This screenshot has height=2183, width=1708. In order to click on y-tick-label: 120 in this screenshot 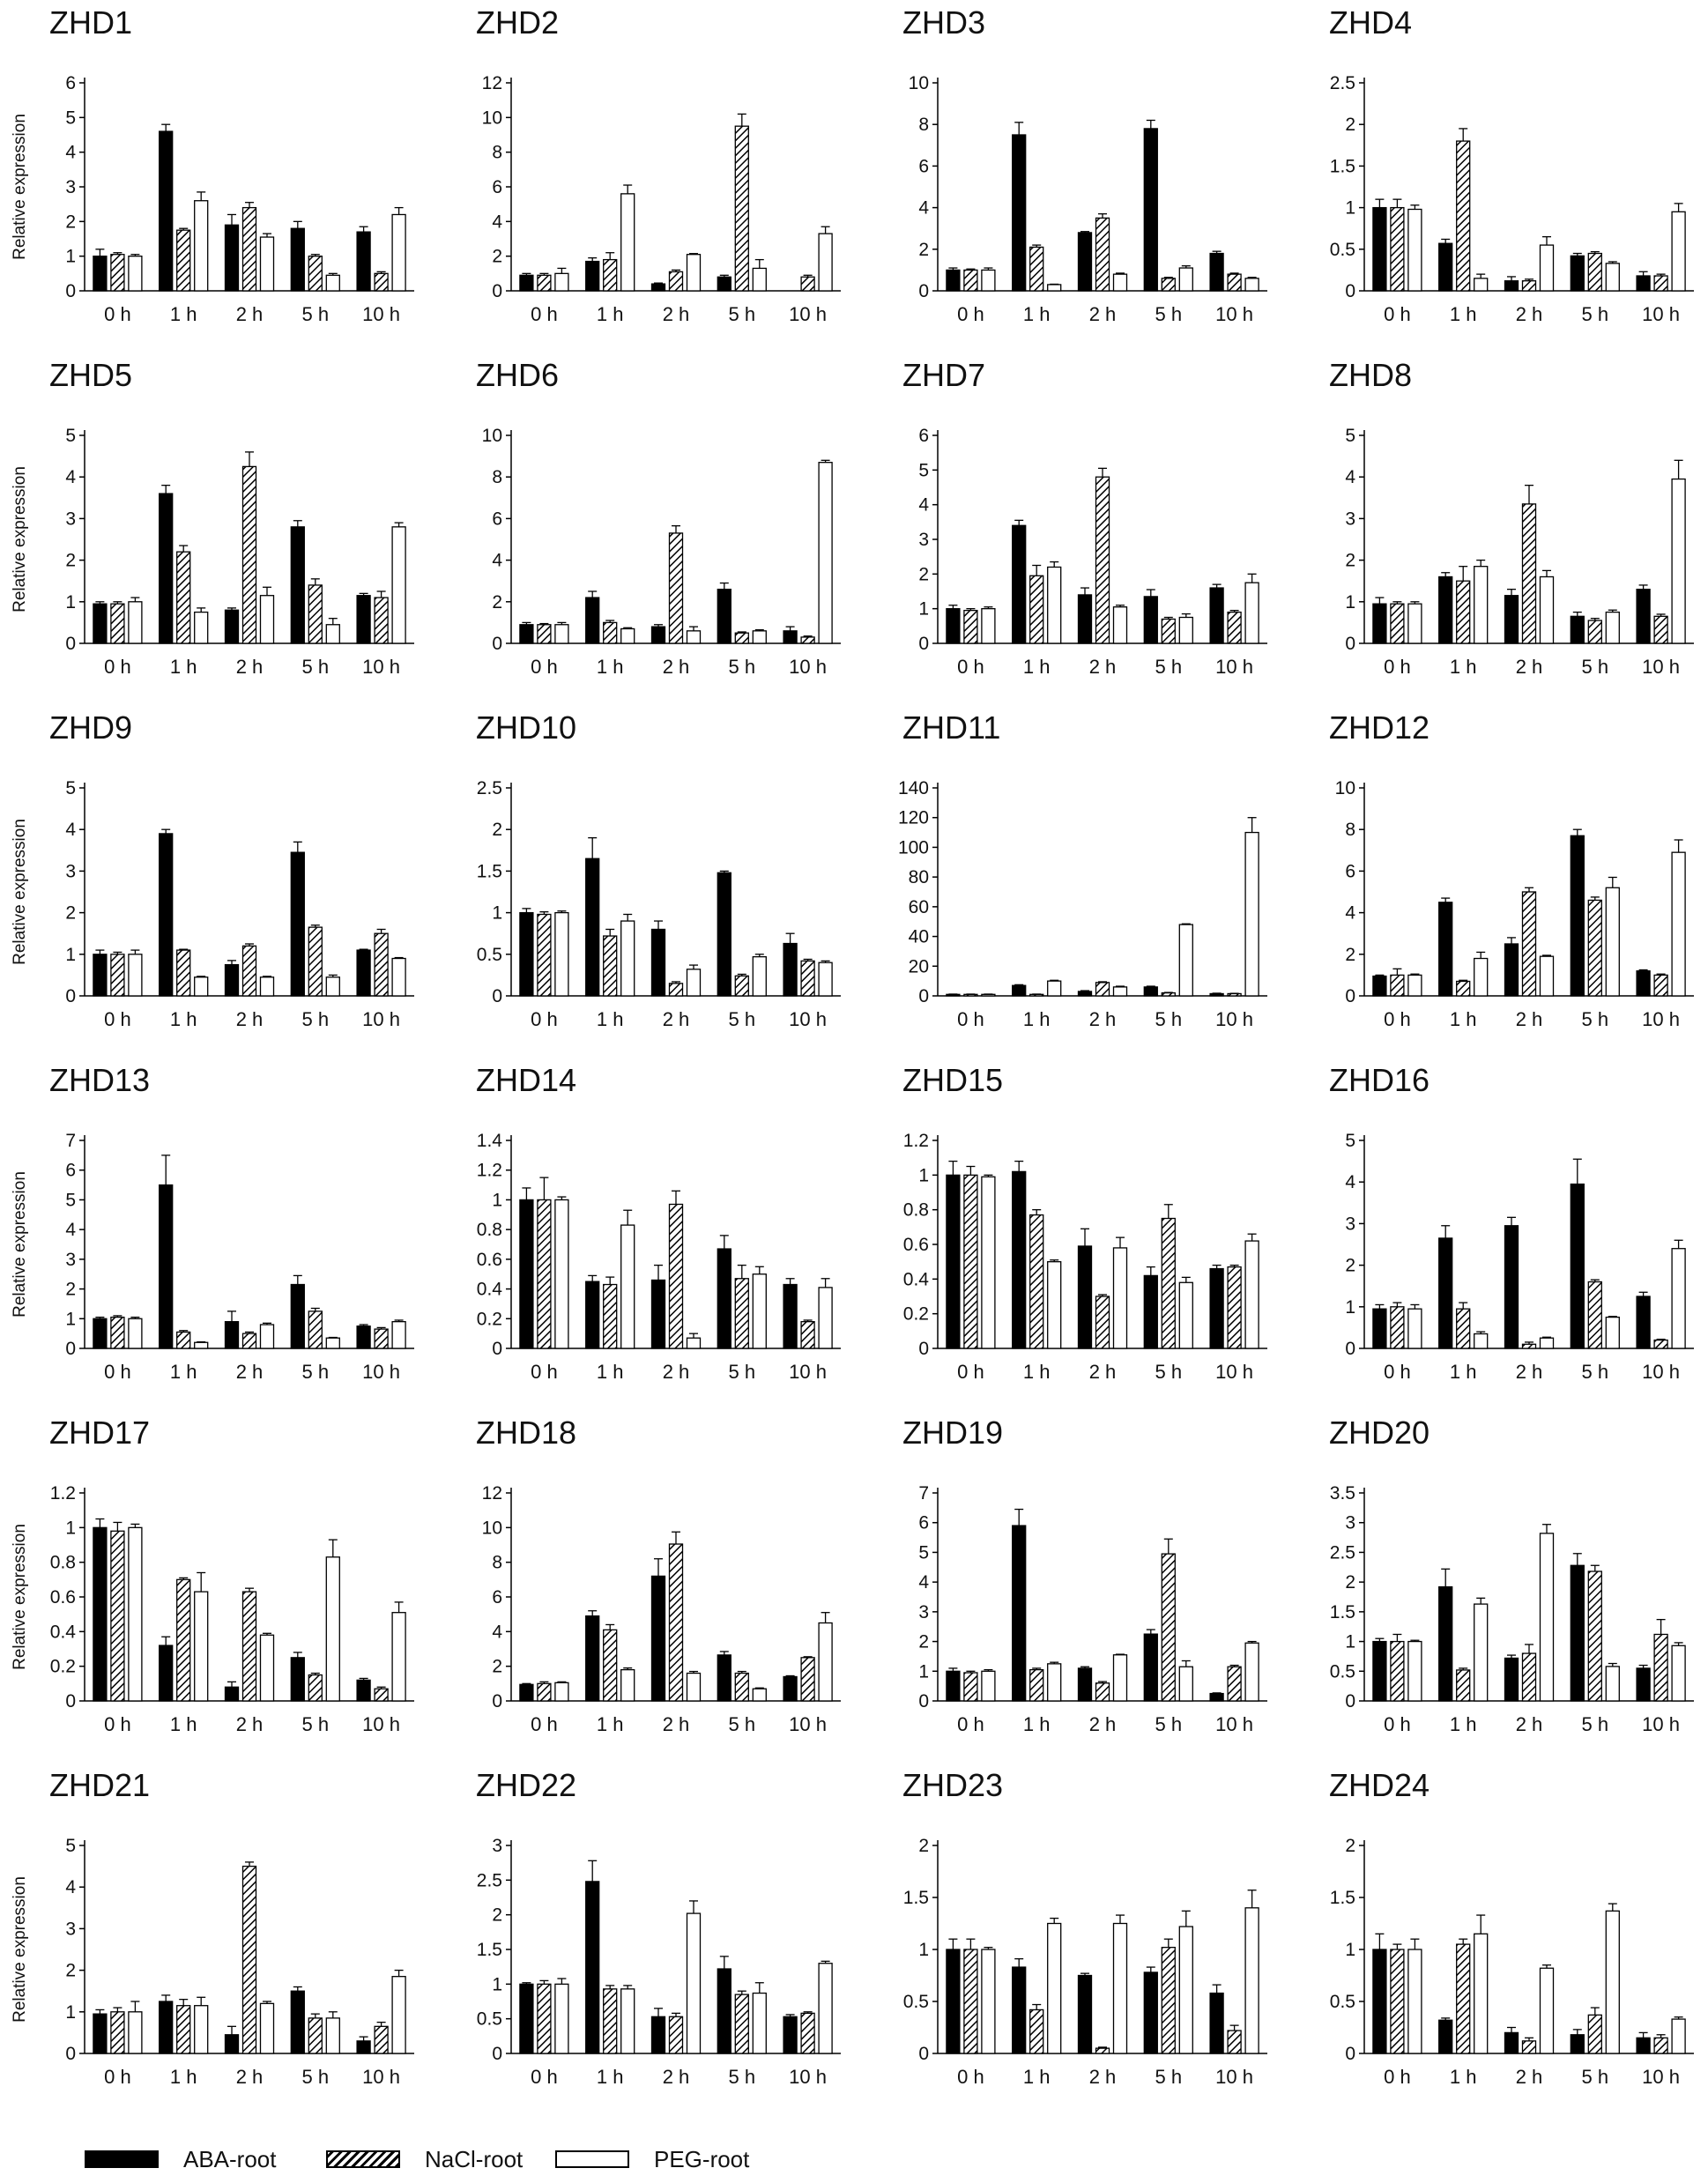, I will do `click(914, 818)`.